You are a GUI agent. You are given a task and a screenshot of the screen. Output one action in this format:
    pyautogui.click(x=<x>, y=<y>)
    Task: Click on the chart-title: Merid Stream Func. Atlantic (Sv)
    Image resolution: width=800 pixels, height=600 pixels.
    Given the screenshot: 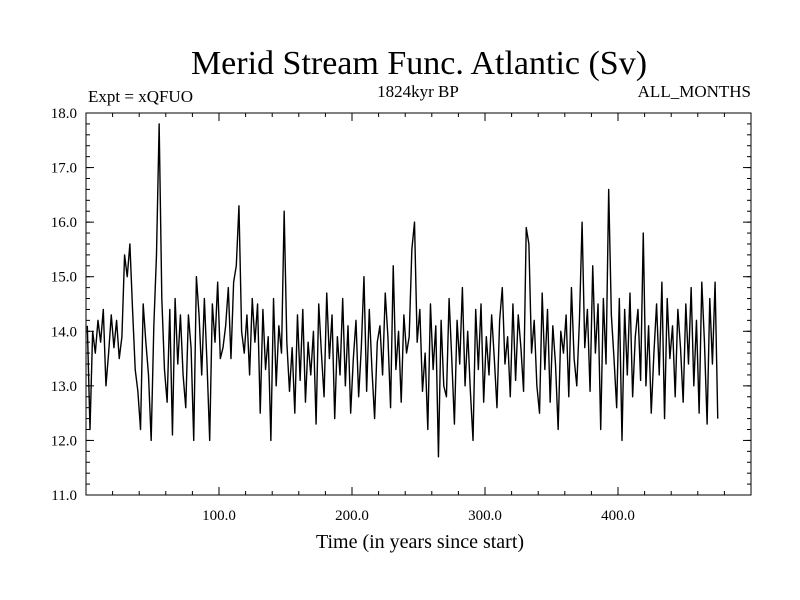 What is the action you would take?
    pyautogui.click(x=419, y=63)
    